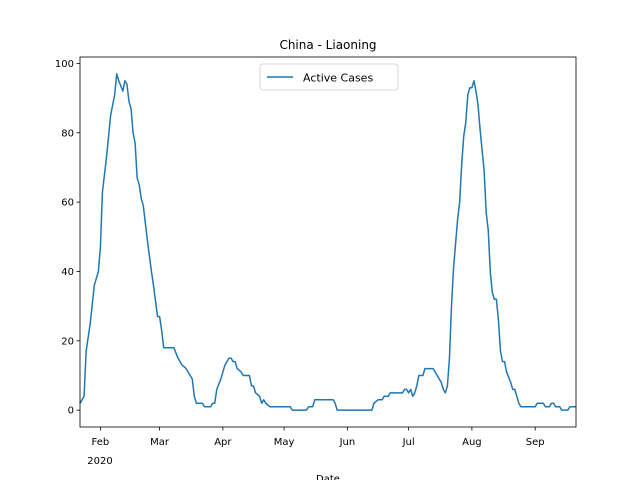 This screenshot has width=640, height=480. I want to click on x-tick-label: Apr, so click(223, 442).